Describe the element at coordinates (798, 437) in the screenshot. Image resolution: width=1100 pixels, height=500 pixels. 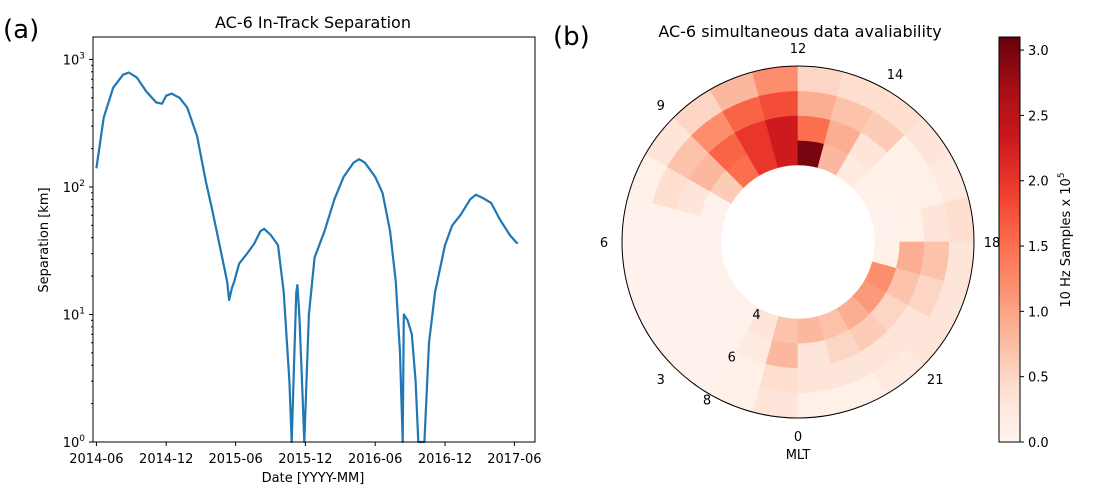
I see `mlt-label: 0` at that location.